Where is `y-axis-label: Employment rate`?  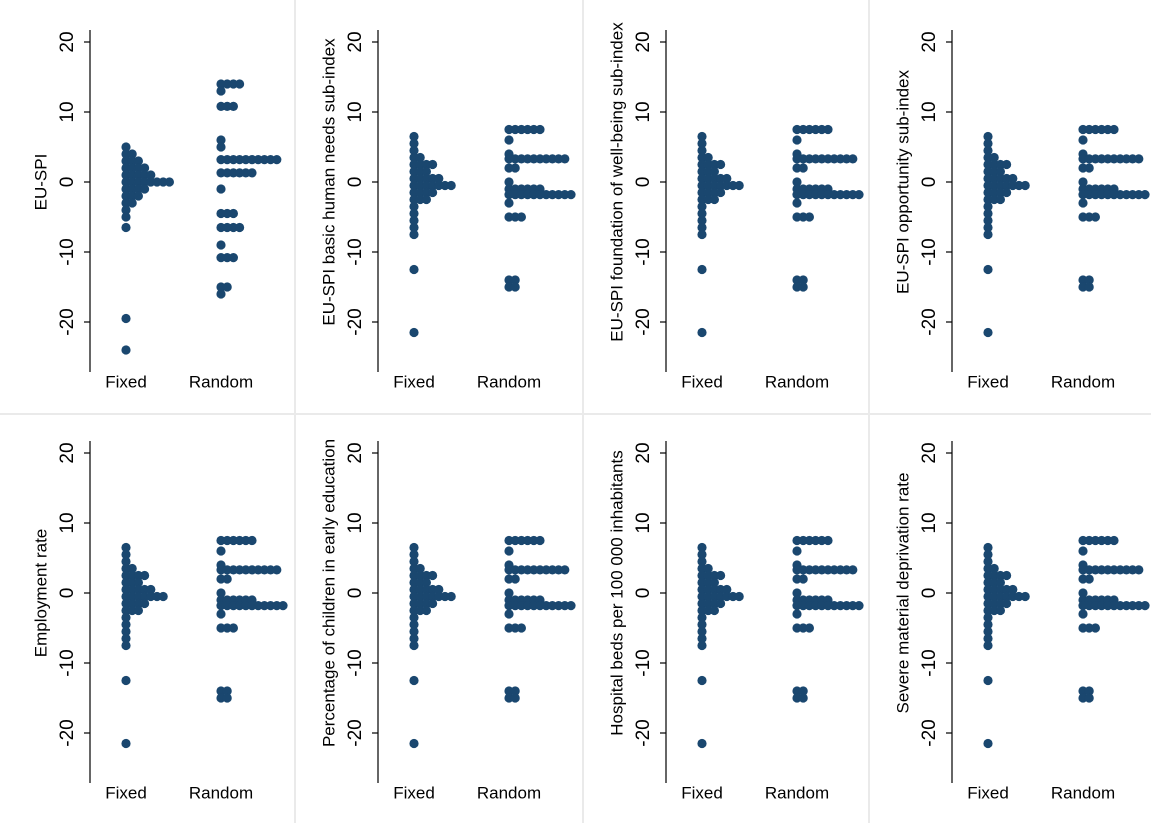
y-axis-label: Employment rate is located at coordinates (40, 593).